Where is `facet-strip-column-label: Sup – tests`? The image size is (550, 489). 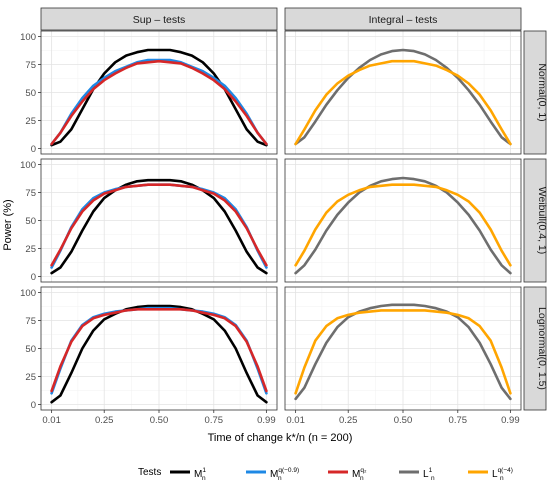
facet-strip-column-label: Sup – tests is located at coordinates (159, 20).